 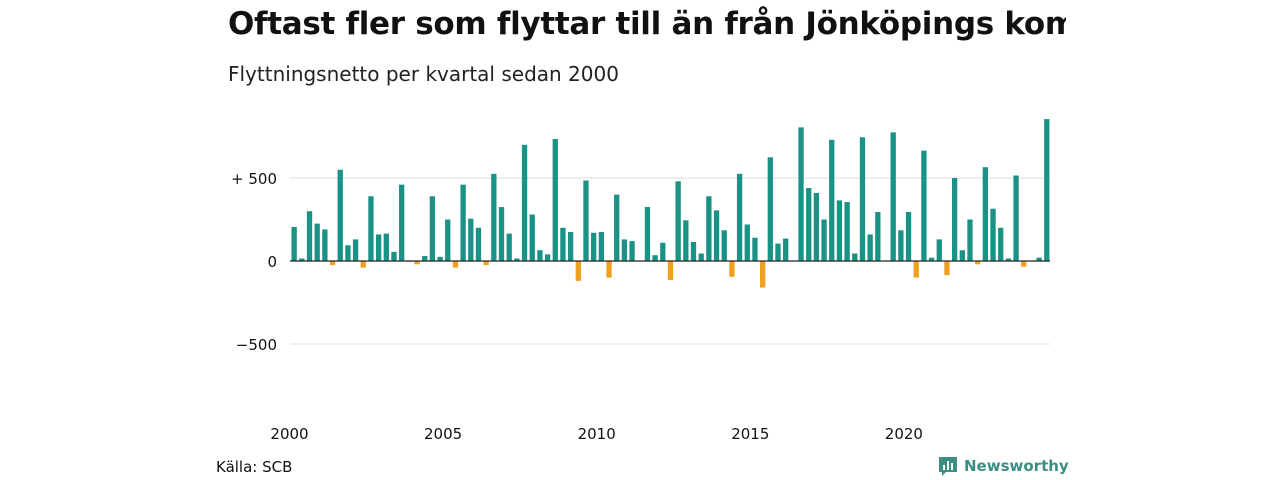 I want to click on brand-logo: Newsworthy, so click(x=1003, y=466).